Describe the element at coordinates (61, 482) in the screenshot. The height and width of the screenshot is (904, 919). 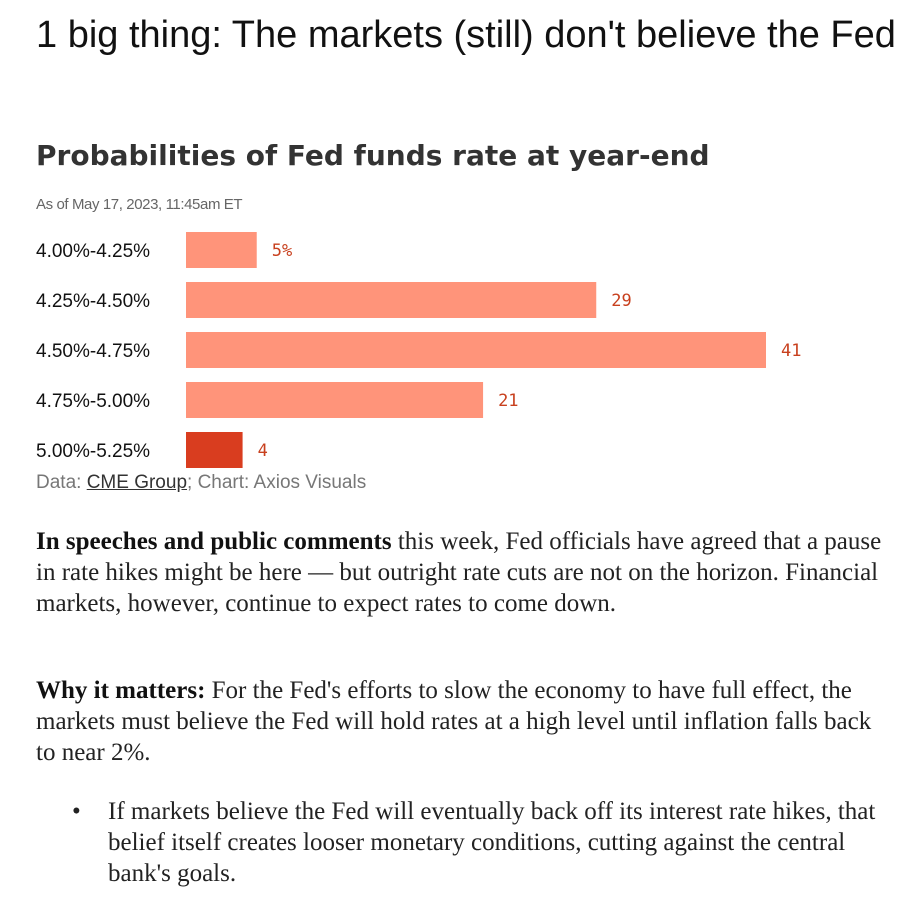
I see `source-prefix: Data:` at that location.